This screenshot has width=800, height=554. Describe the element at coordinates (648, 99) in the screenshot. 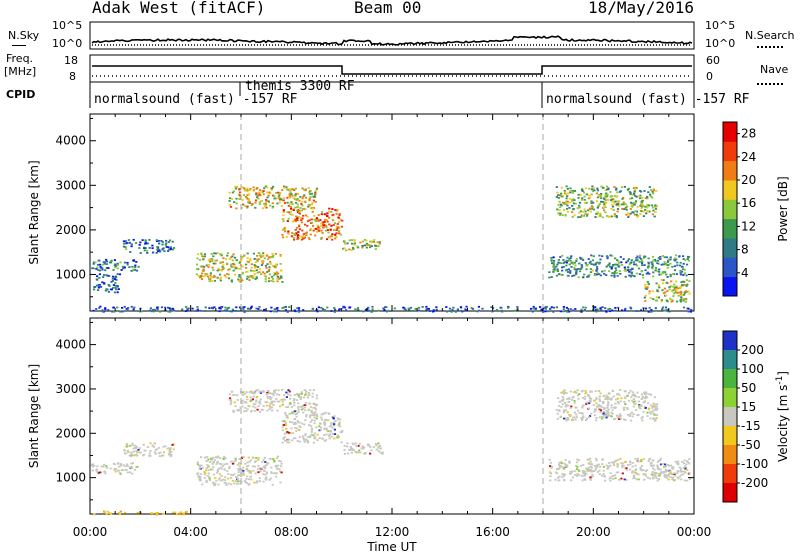

I see `cpid-mode-3: normalsound (fast) -157 RF` at that location.